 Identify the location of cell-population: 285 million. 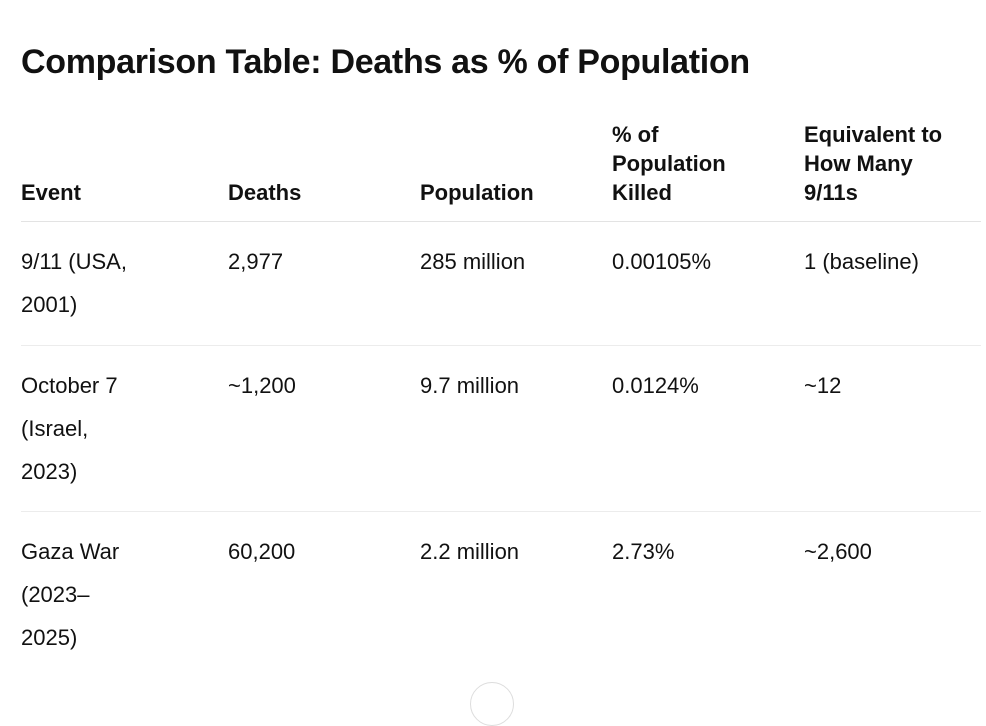
(473, 261).